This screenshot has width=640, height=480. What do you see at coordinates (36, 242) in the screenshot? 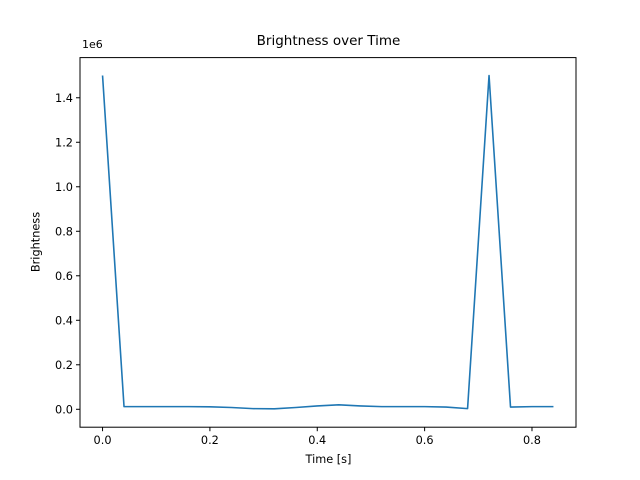
I see `y-axis-label: Brightness` at bounding box center [36, 242].